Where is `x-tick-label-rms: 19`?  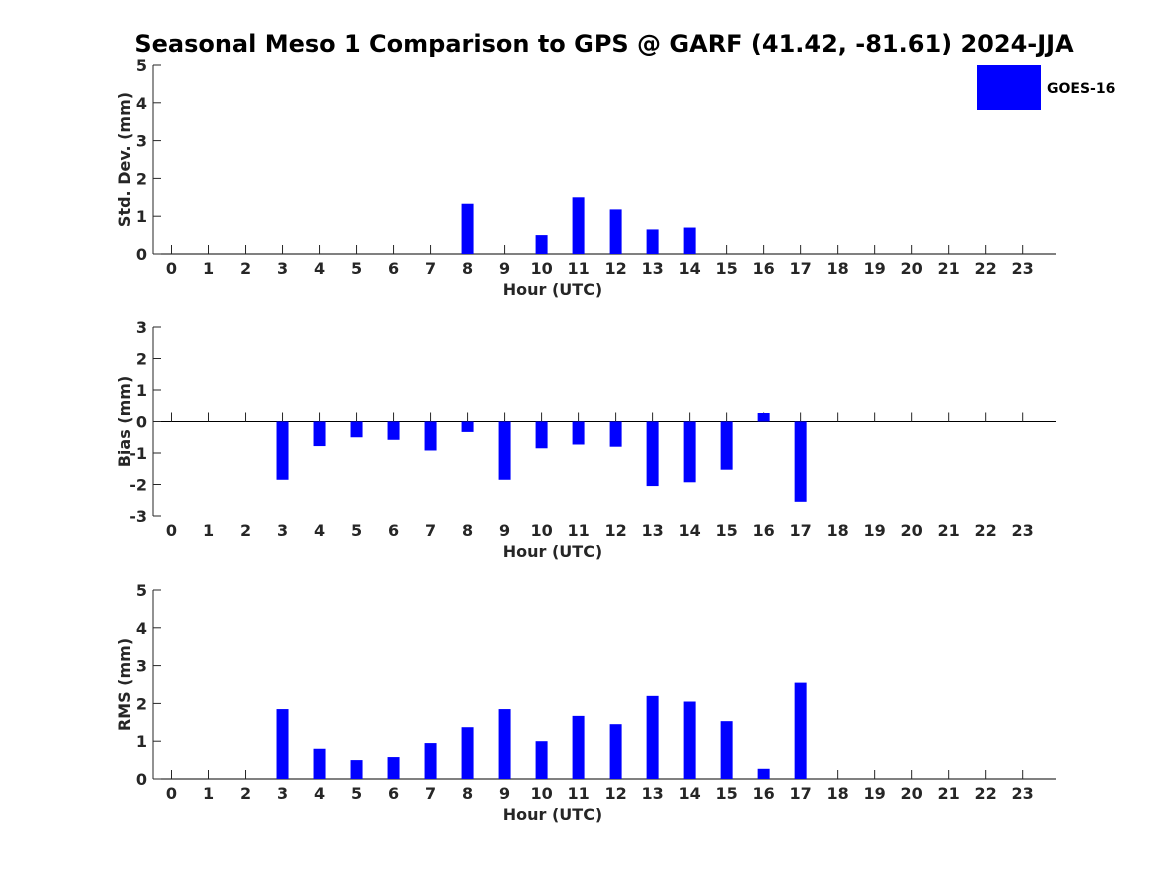
x-tick-label-rms: 19 is located at coordinates (875, 793).